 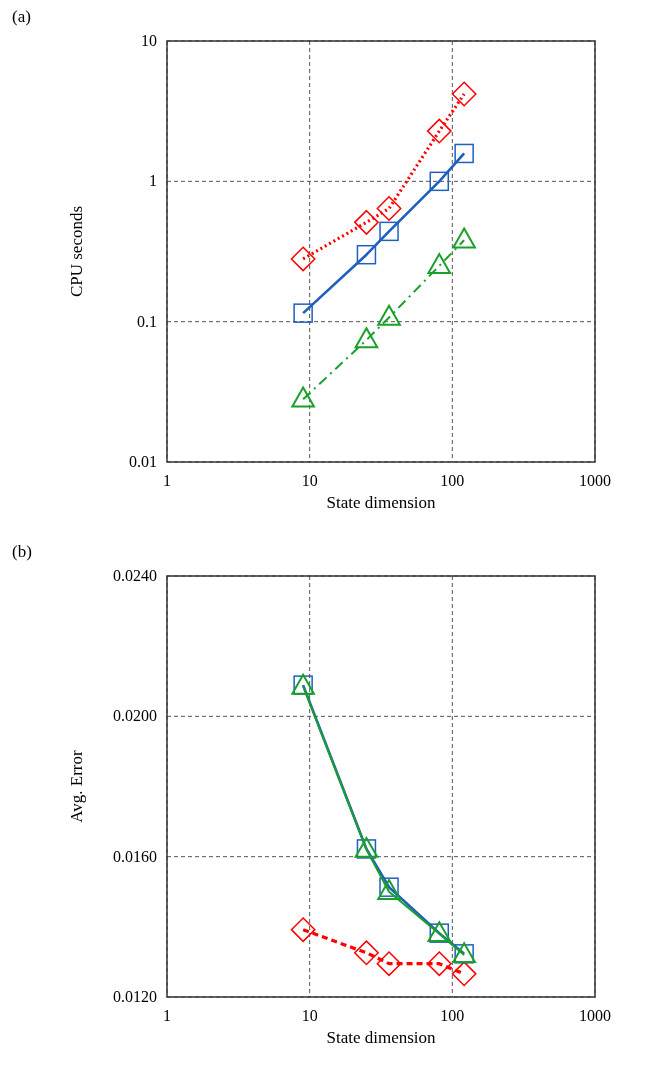 I want to click on y-axis-title: Avg. Error, so click(x=76, y=786).